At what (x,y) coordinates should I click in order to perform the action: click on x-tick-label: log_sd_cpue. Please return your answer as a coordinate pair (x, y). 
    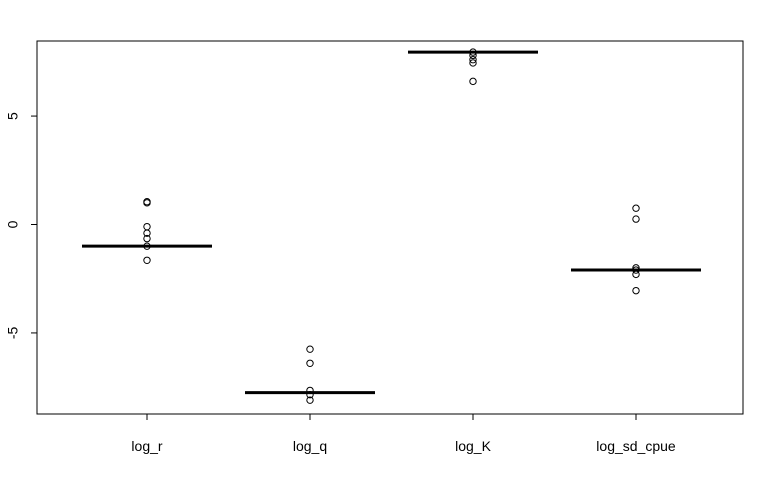
    Looking at the image, I should click on (636, 446).